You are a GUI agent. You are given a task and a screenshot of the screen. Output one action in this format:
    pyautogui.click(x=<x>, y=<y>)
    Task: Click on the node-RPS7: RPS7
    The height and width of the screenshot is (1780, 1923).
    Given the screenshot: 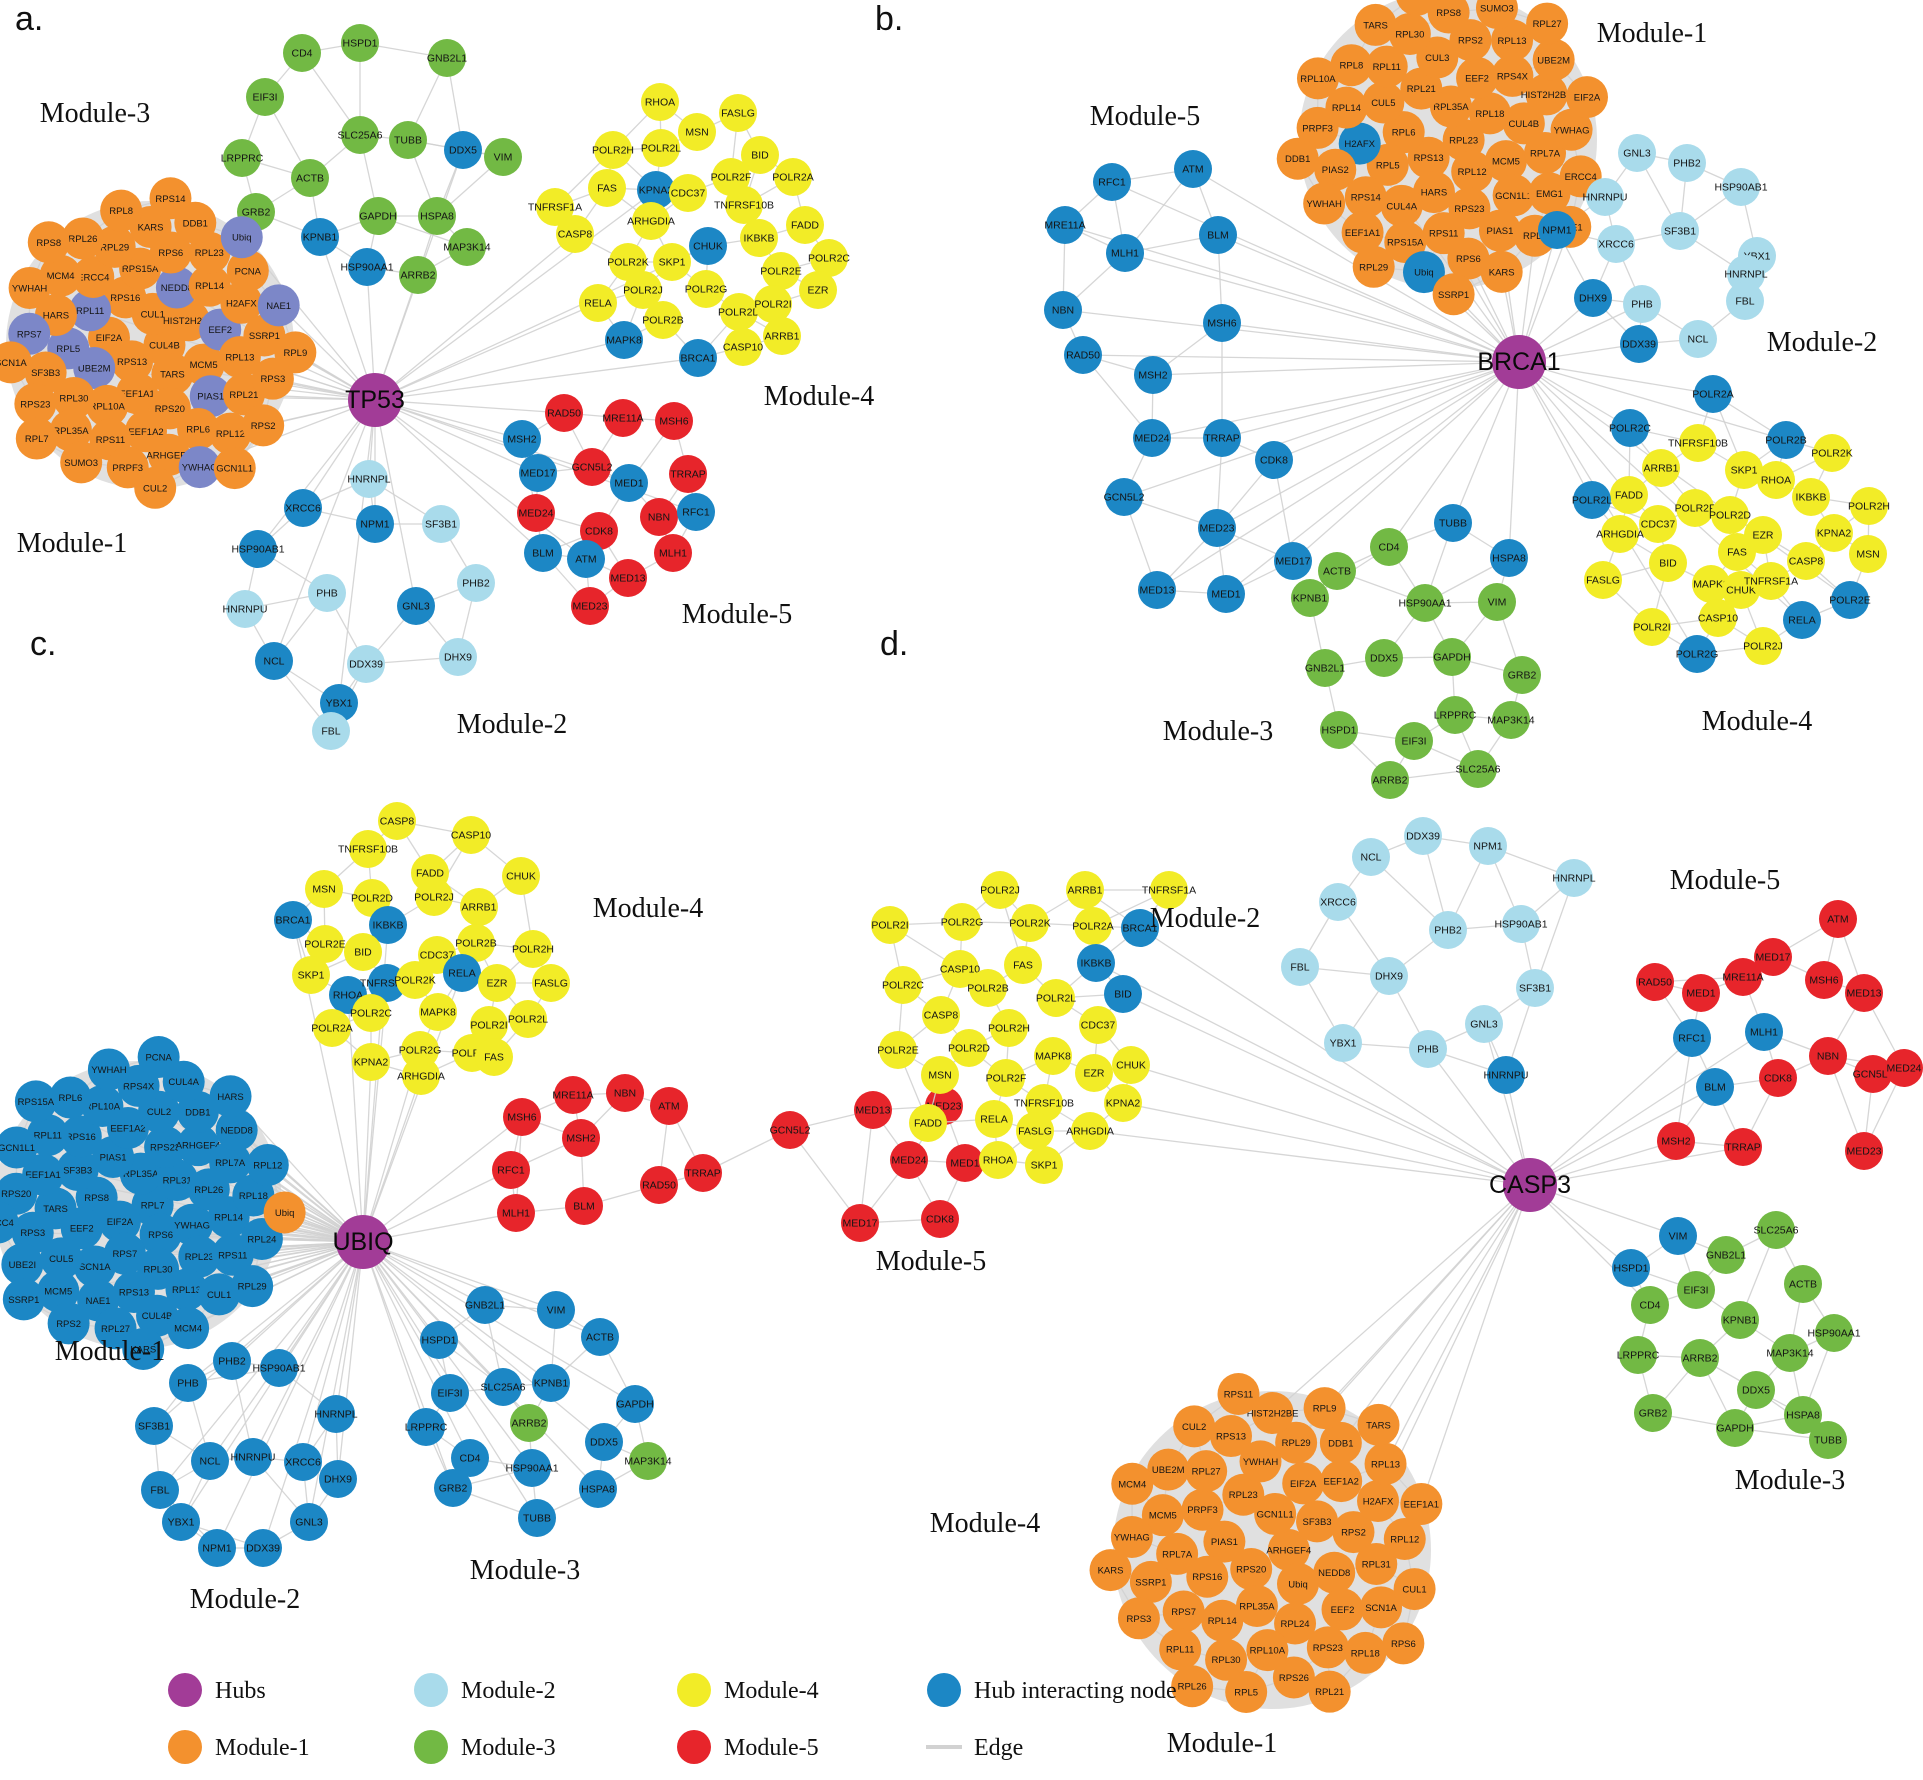 What is the action you would take?
    pyautogui.click(x=1184, y=1611)
    